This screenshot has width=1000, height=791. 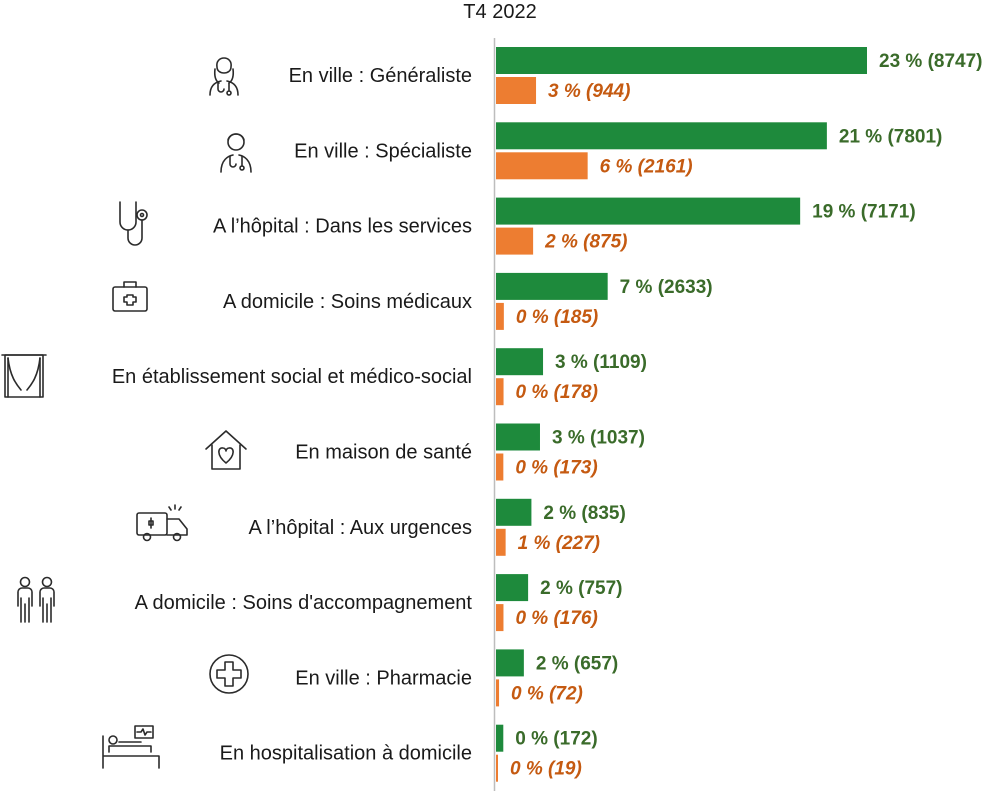 What do you see at coordinates (360, 528) in the screenshot?
I see `category-label: A l’hôpital : Aux urgences` at bounding box center [360, 528].